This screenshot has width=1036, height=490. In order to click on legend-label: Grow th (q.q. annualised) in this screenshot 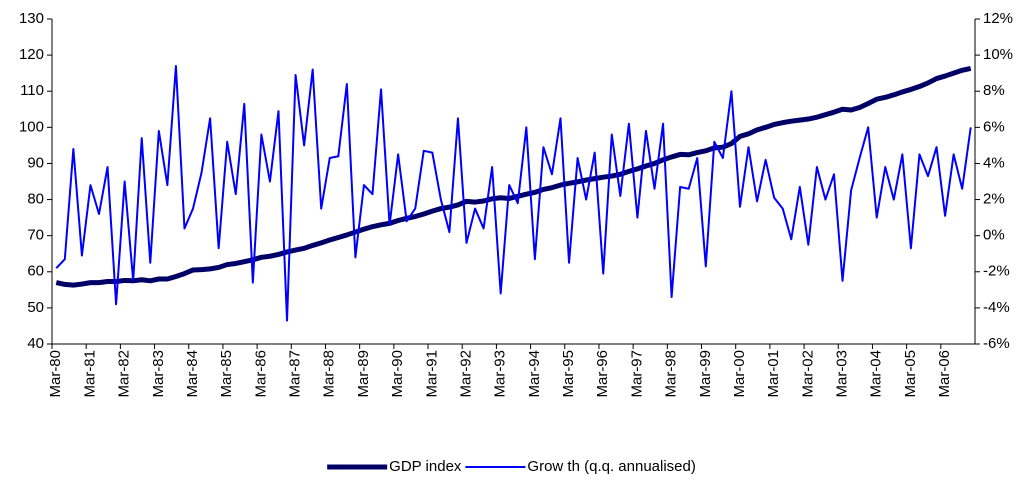, I will do `click(611, 466)`.